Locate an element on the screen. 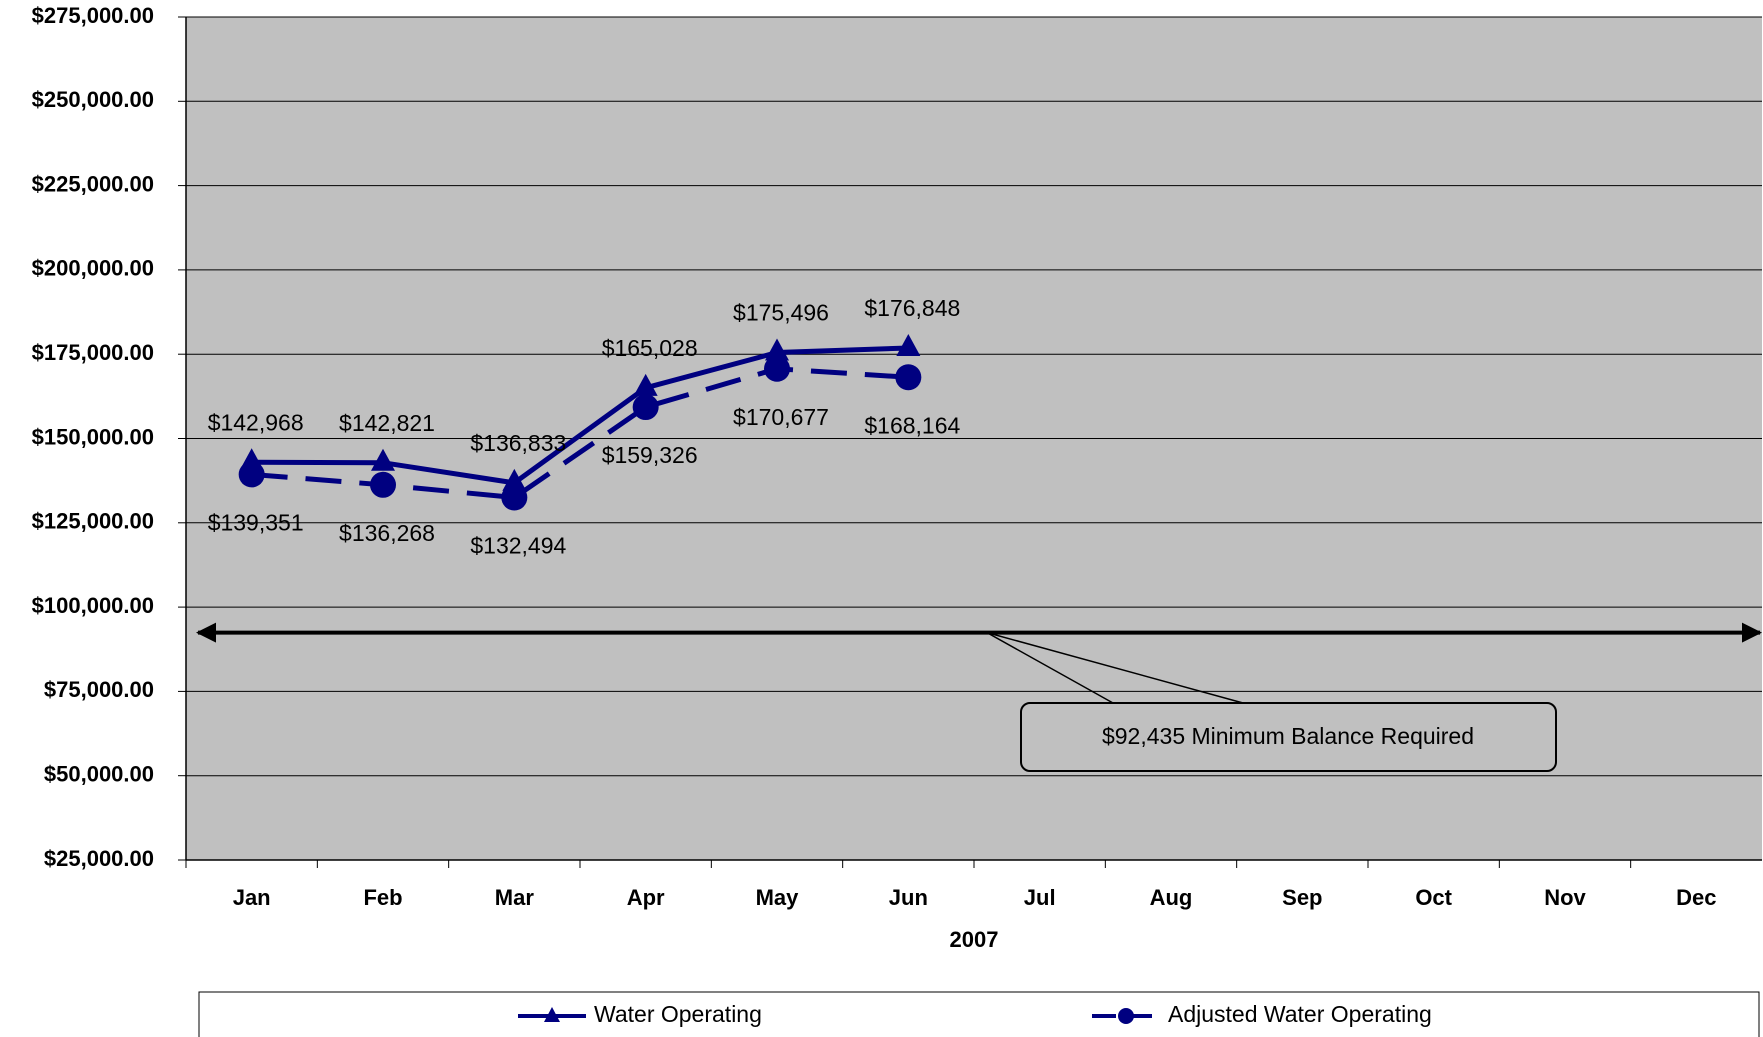 Image resolution: width=1763 pixels, height=1037 pixels. x-tick-label: Mar is located at coordinates (515, 897).